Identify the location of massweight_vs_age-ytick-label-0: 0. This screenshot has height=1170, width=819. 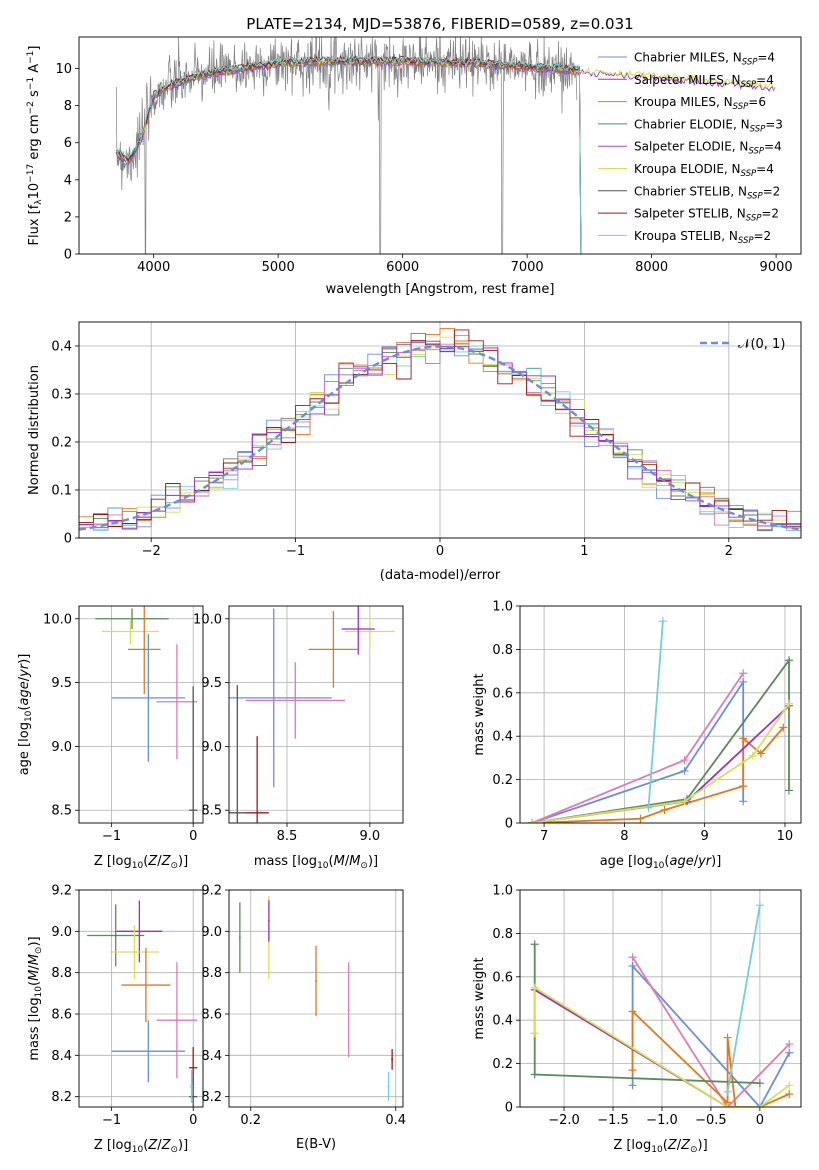
(509, 824).